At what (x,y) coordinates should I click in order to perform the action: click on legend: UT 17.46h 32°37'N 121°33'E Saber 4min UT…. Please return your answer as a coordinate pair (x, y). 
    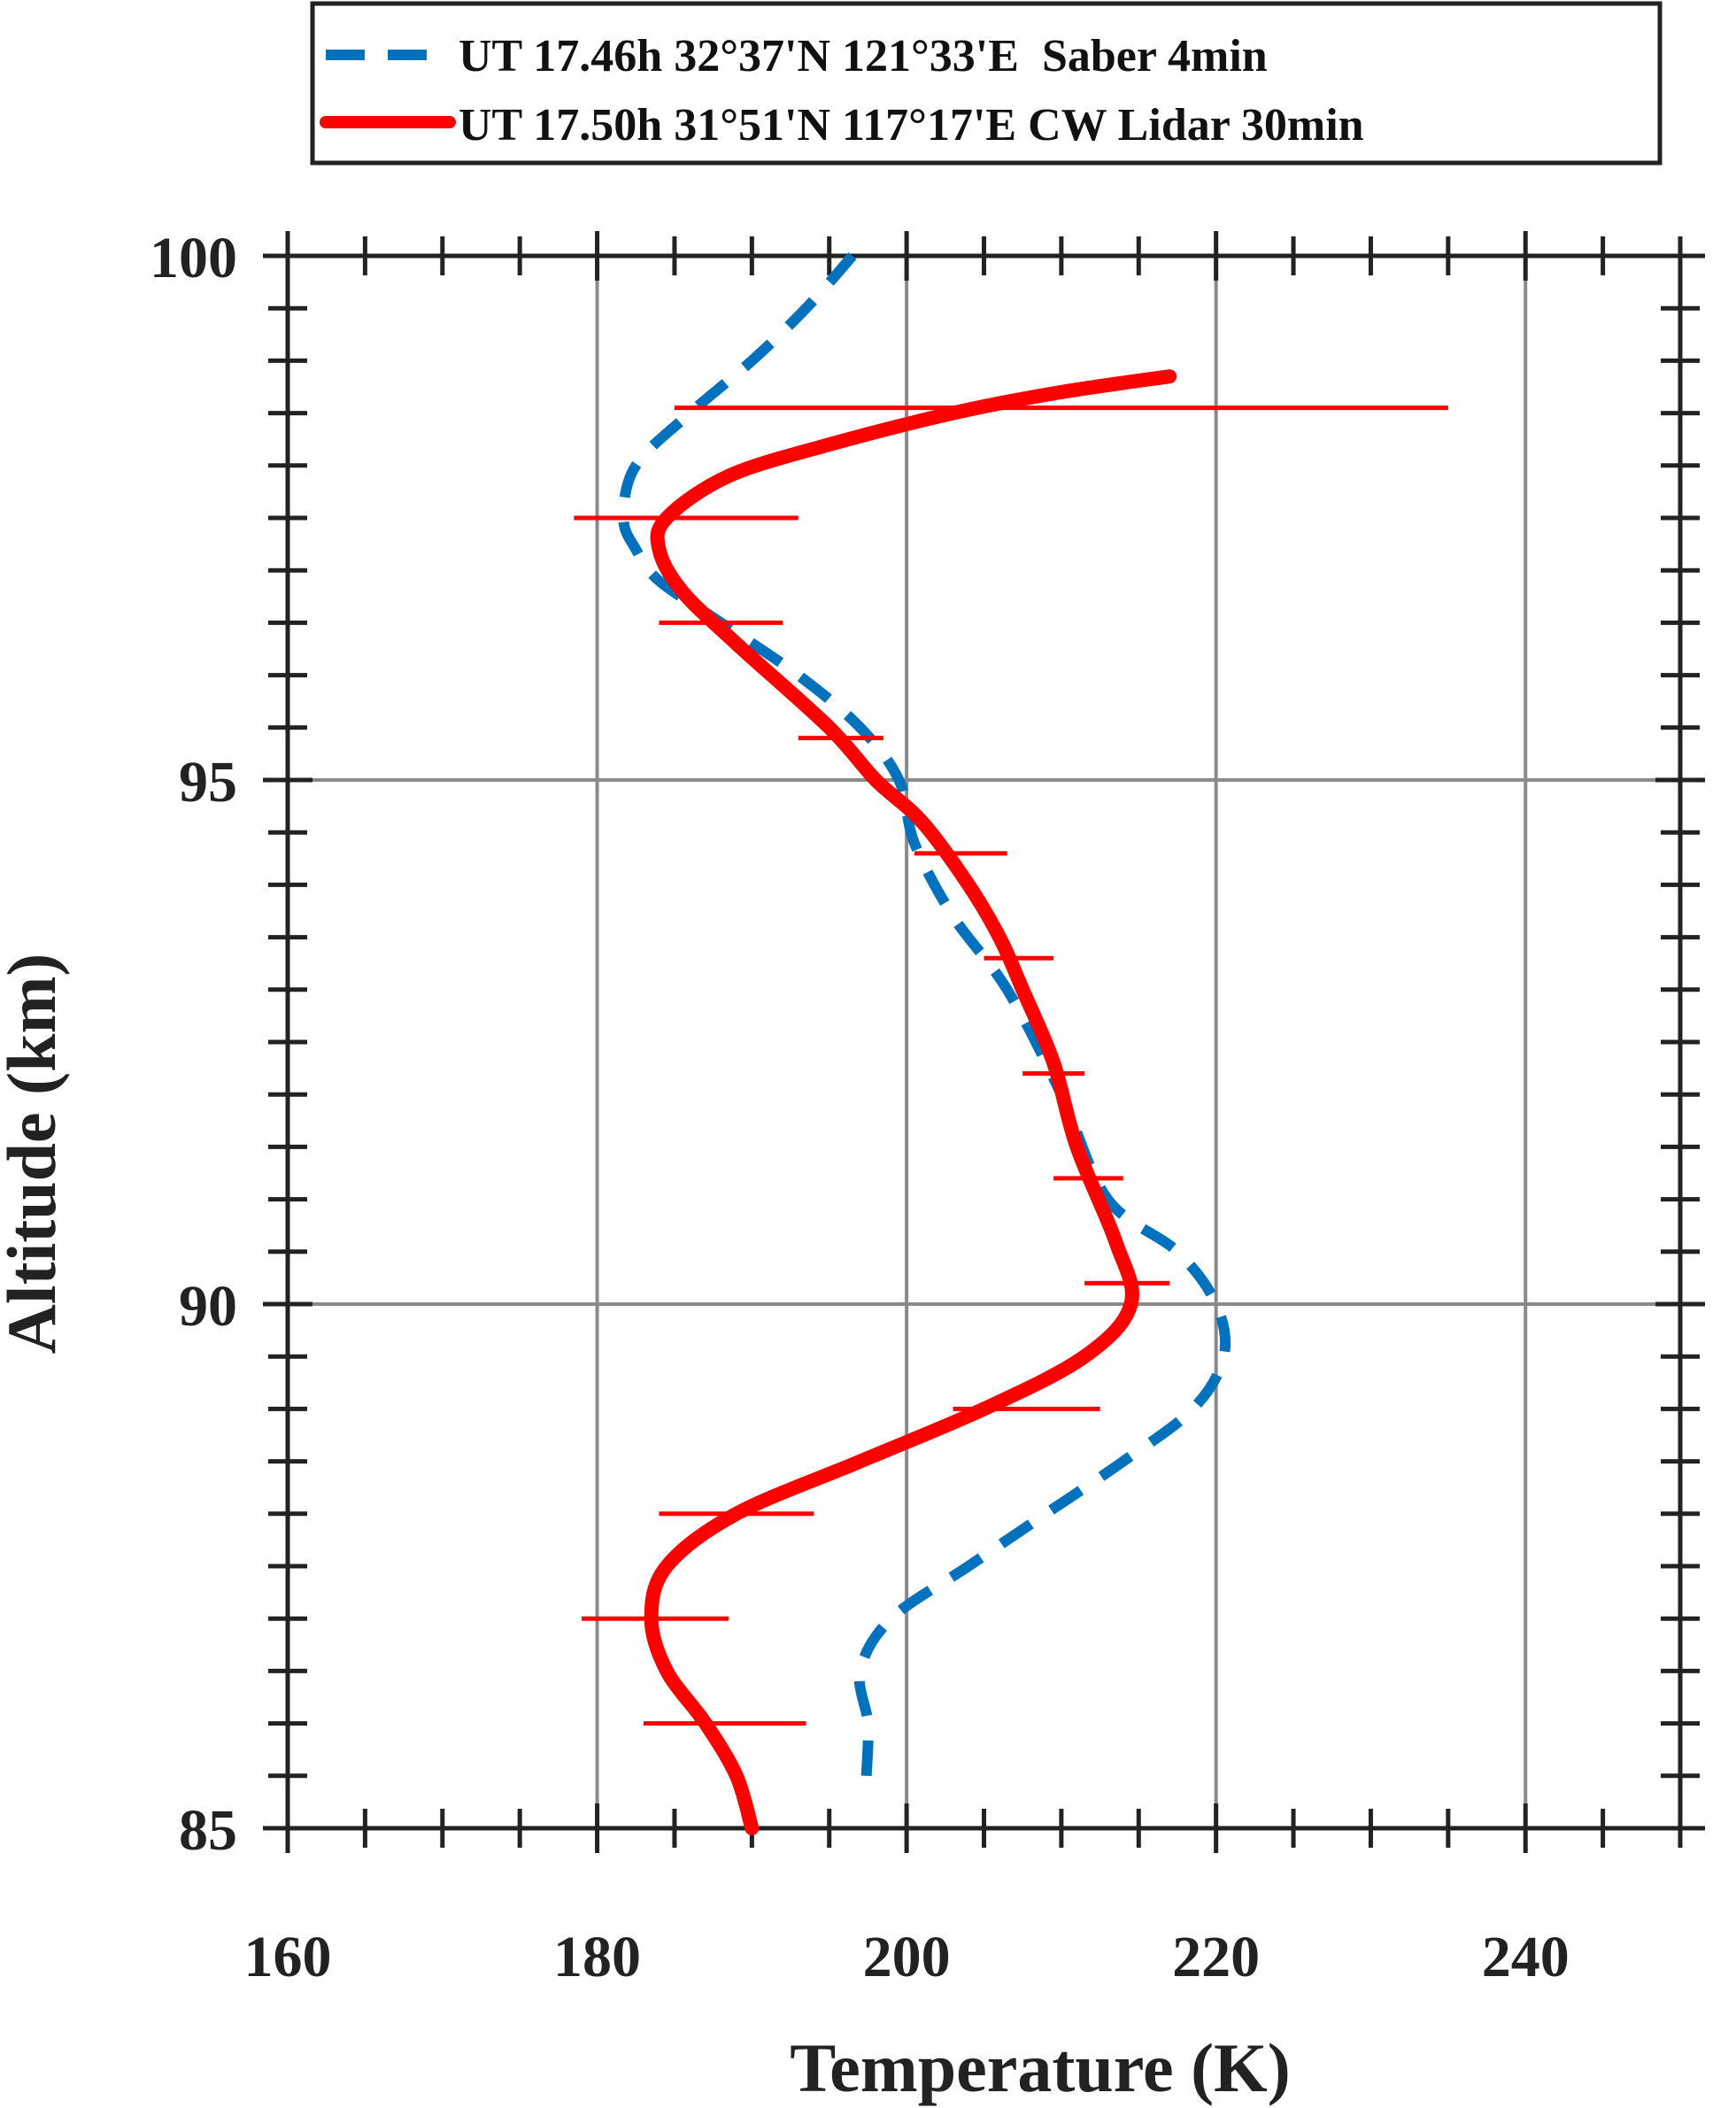
    Looking at the image, I should click on (987, 83).